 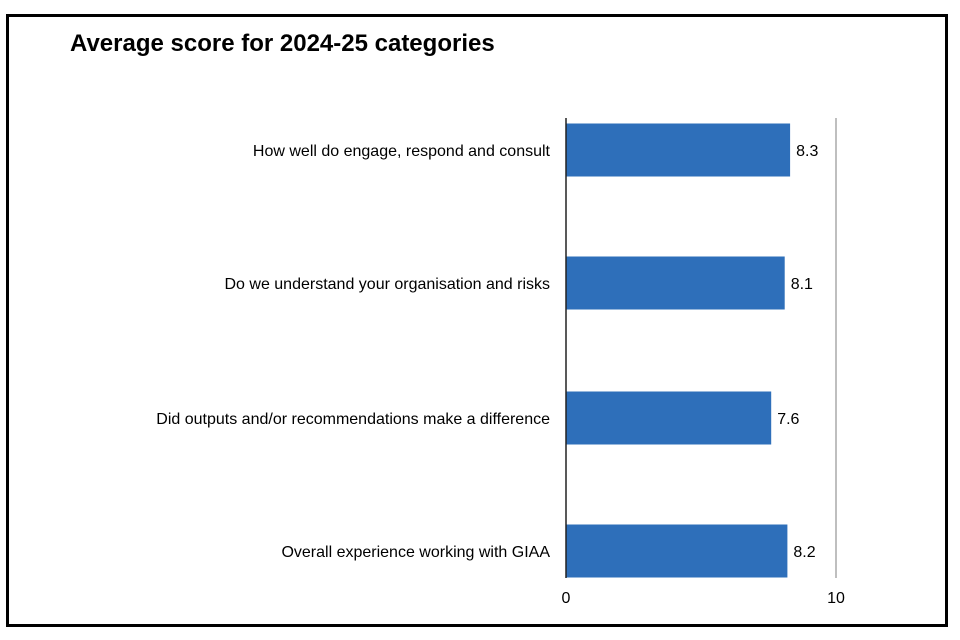 I want to click on value-label: 8.2, so click(x=804, y=552).